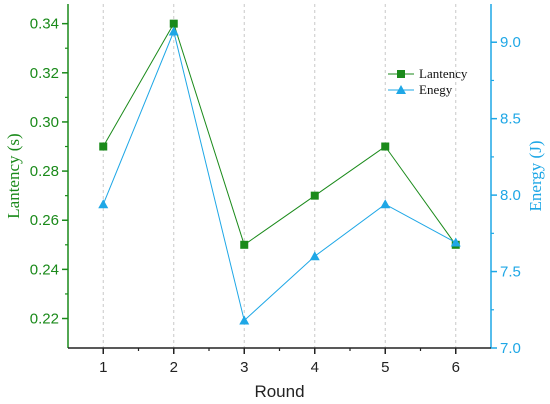  I want to click on y-left-tick-label: 0.28, so click(44, 171).